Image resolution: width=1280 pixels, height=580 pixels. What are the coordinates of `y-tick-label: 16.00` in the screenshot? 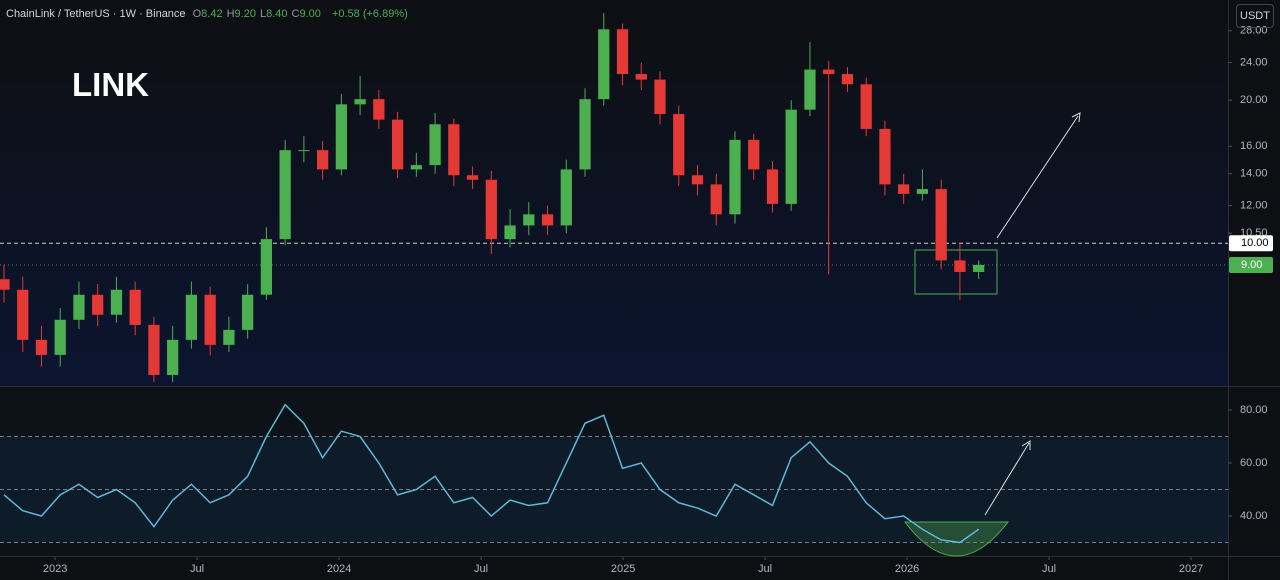 It's located at (1254, 146).